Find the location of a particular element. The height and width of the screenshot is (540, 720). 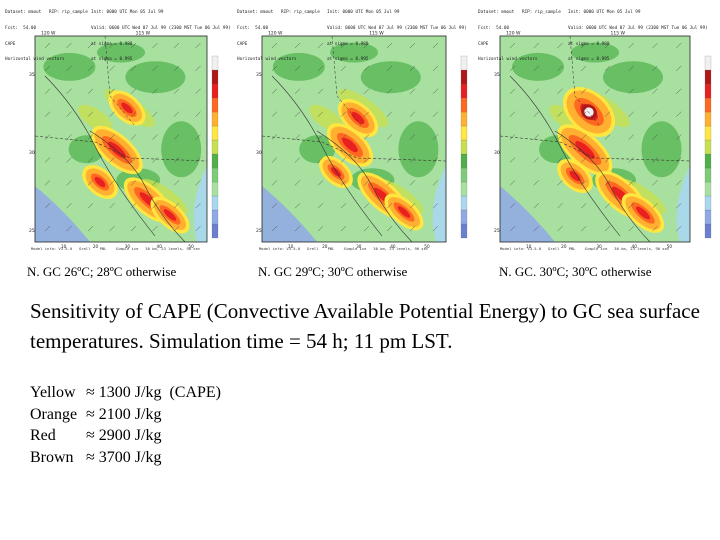

legend-color-name: Orange is located at coordinates (54, 414).